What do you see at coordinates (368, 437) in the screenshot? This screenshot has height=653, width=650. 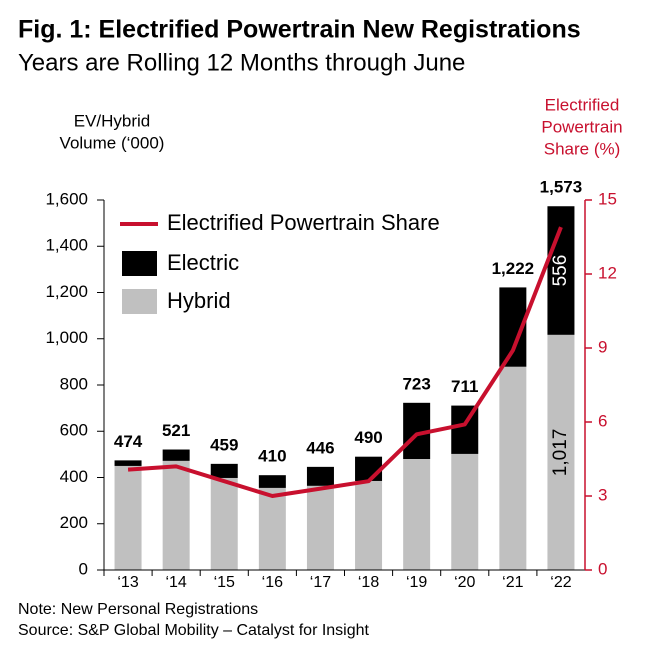 I see `total-label: 490` at bounding box center [368, 437].